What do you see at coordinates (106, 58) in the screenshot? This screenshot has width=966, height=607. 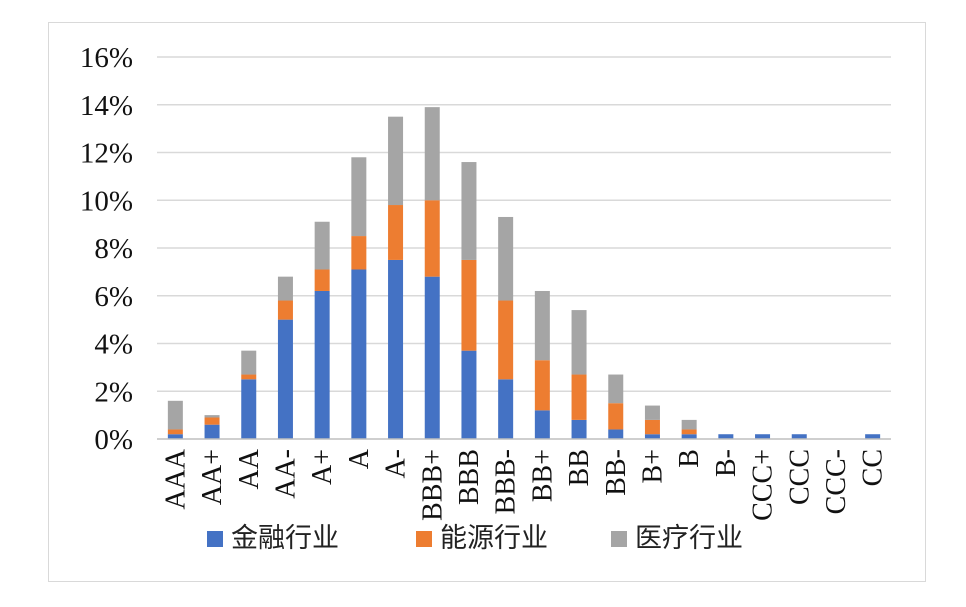 I see `y-tick-label: 16%` at bounding box center [106, 58].